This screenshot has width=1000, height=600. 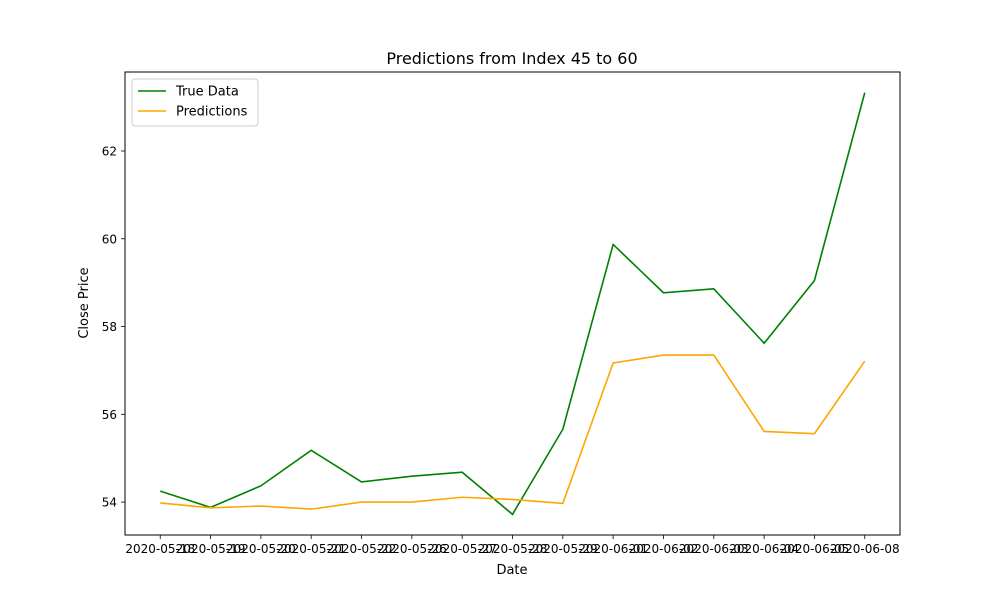 I want to click on y-axis-label: Close Price, so click(x=84, y=302).